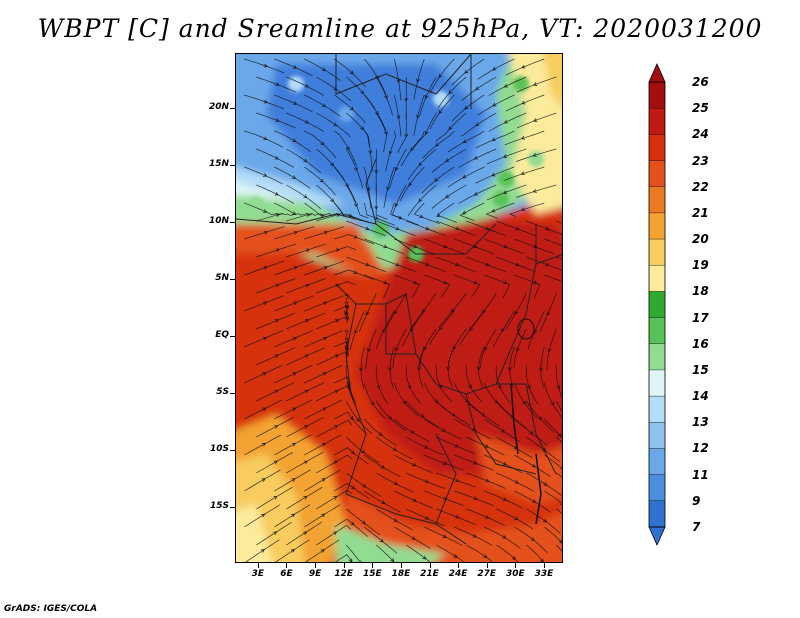 Image resolution: width=800 pixels, height=618 pixels. I want to click on colorbar-label: 26, so click(700, 82).